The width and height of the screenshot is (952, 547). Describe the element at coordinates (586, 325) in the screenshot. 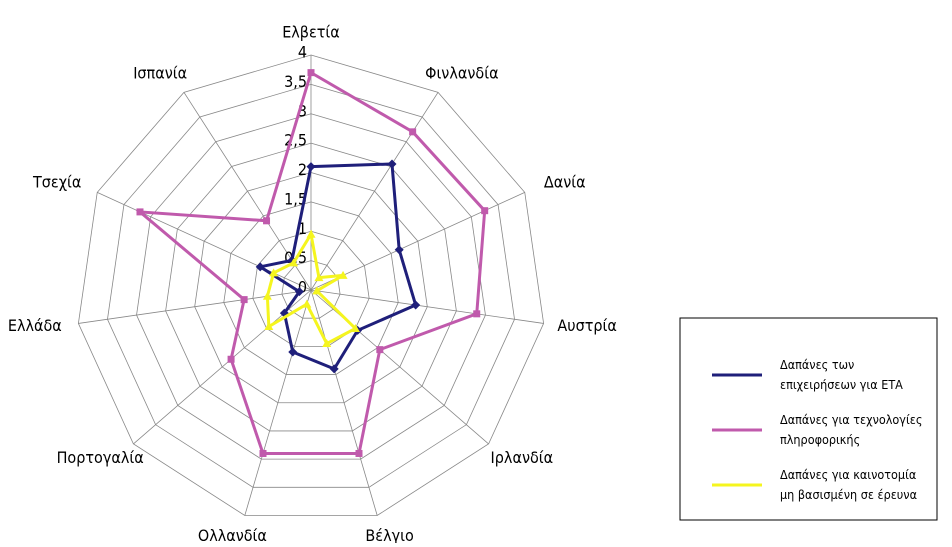

I see `category-label: Αυστρία` at that location.